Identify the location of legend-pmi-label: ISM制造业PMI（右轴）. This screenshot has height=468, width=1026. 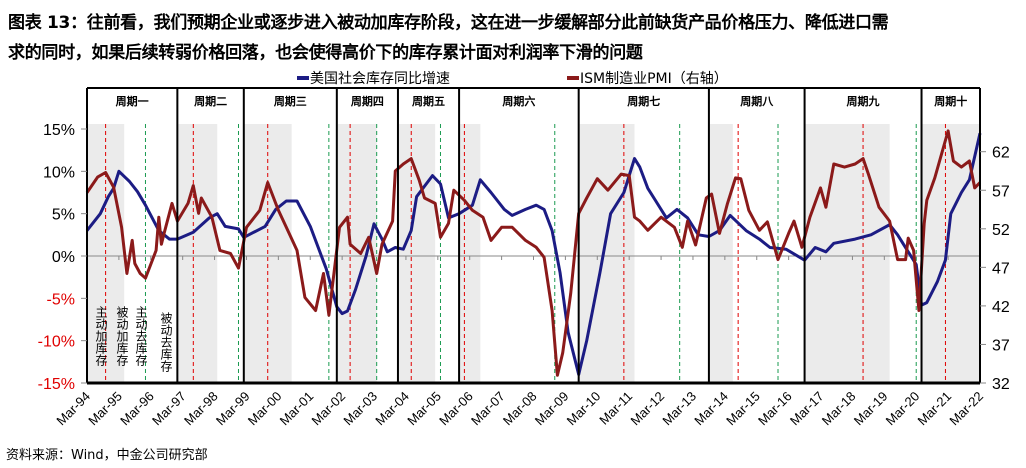
(654, 79).